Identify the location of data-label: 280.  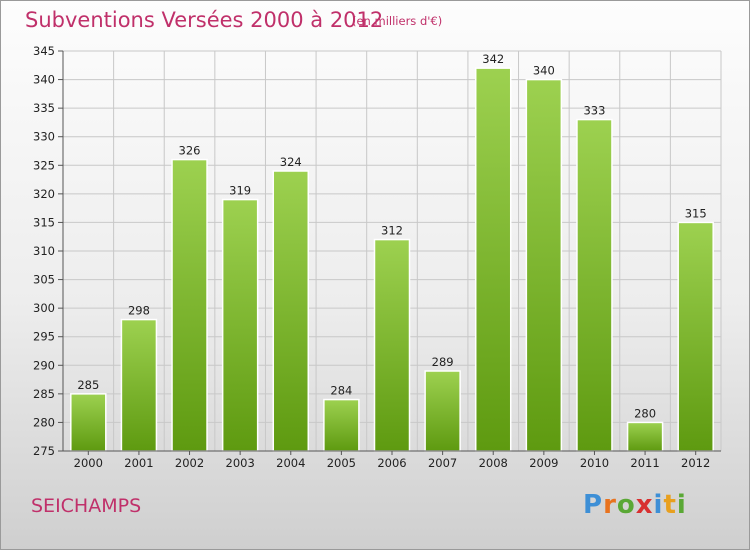
(645, 413).